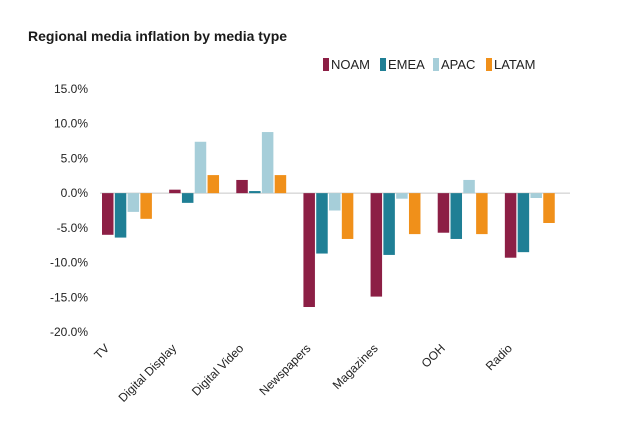 The width and height of the screenshot is (619, 430). I want to click on bar-emea-digital-display, so click(187, 198).